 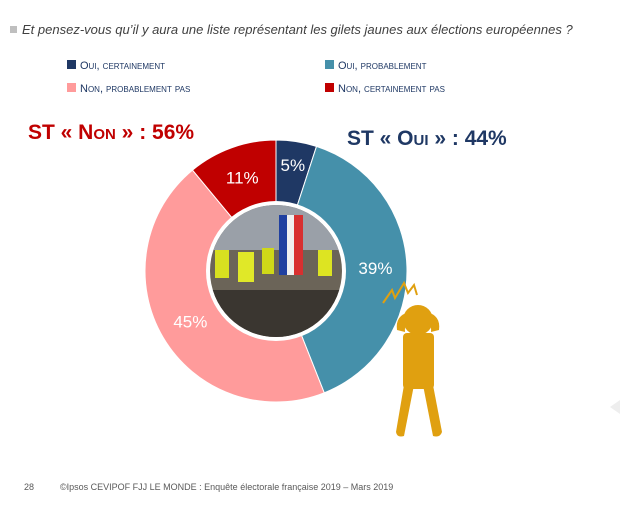 What do you see at coordinates (116, 66) in the screenshot?
I see `legend-item-oui-certainement: Oui, certainement` at bounding box center [116, 66].